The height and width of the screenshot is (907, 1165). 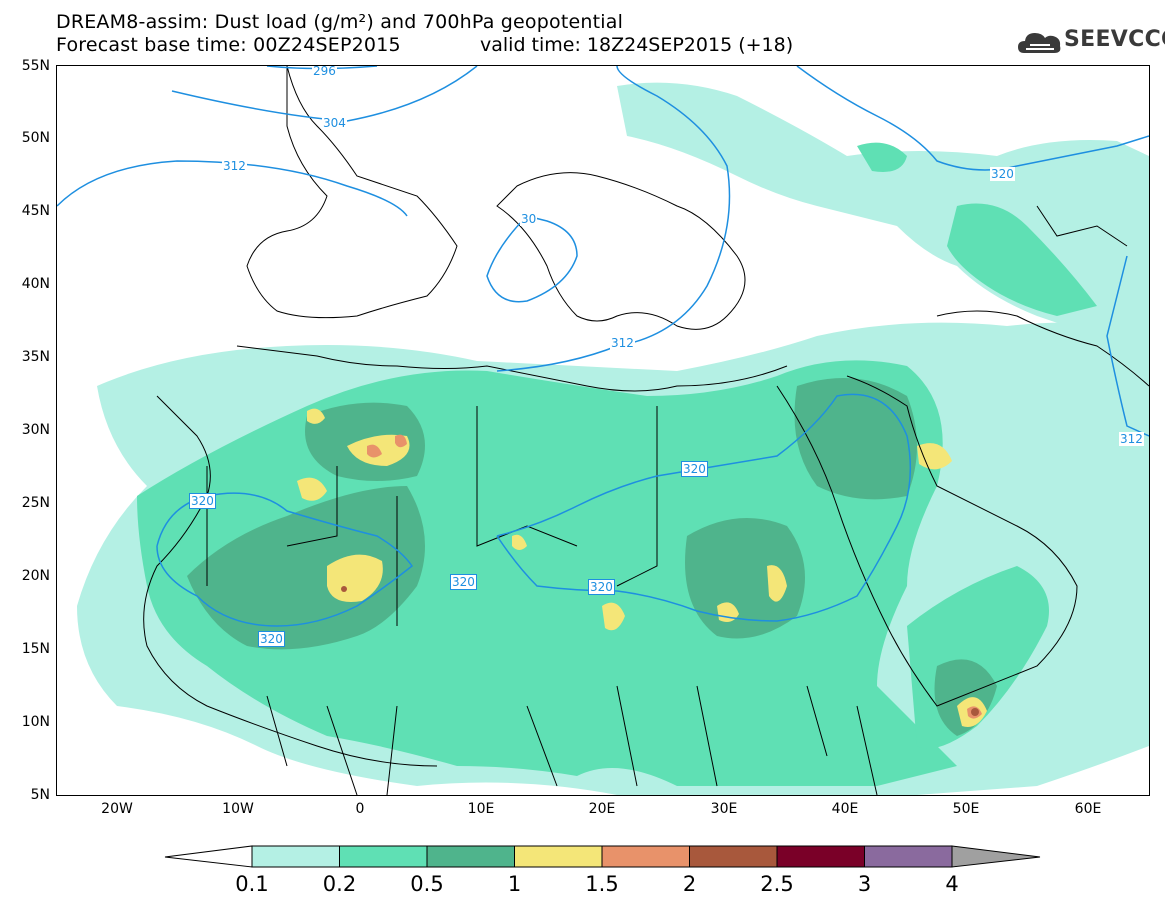 What do you see at coordinates (252, 884) in the screenshot?
I see `colorbar-label: 0.1` at bounding box center [252, 884].